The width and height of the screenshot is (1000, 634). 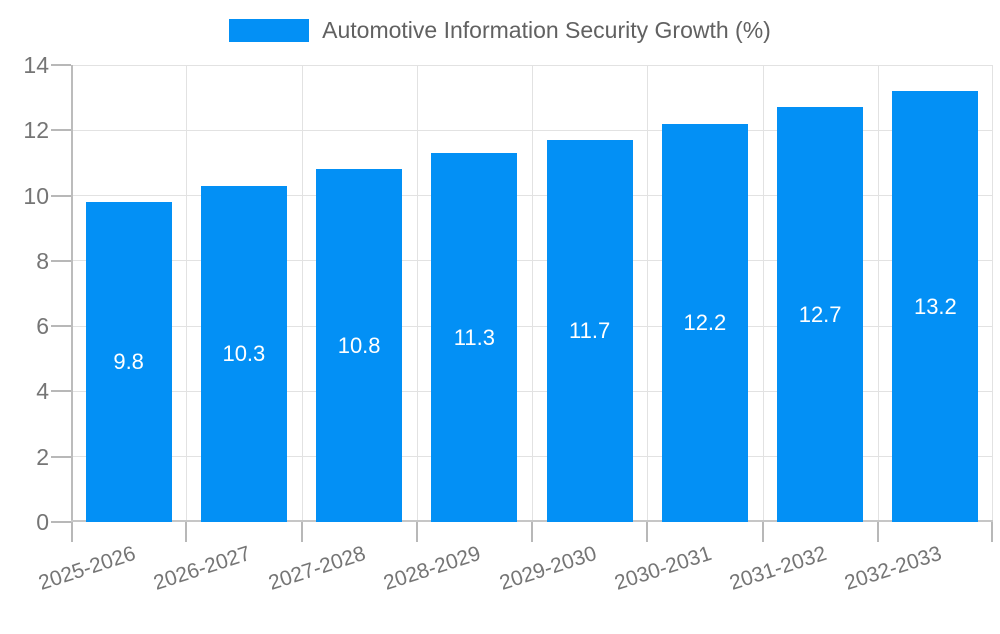 What do you see at coordinates (269, 30) in the screenshot?
I see `legend-swatch` at bounding box center [269, 30].